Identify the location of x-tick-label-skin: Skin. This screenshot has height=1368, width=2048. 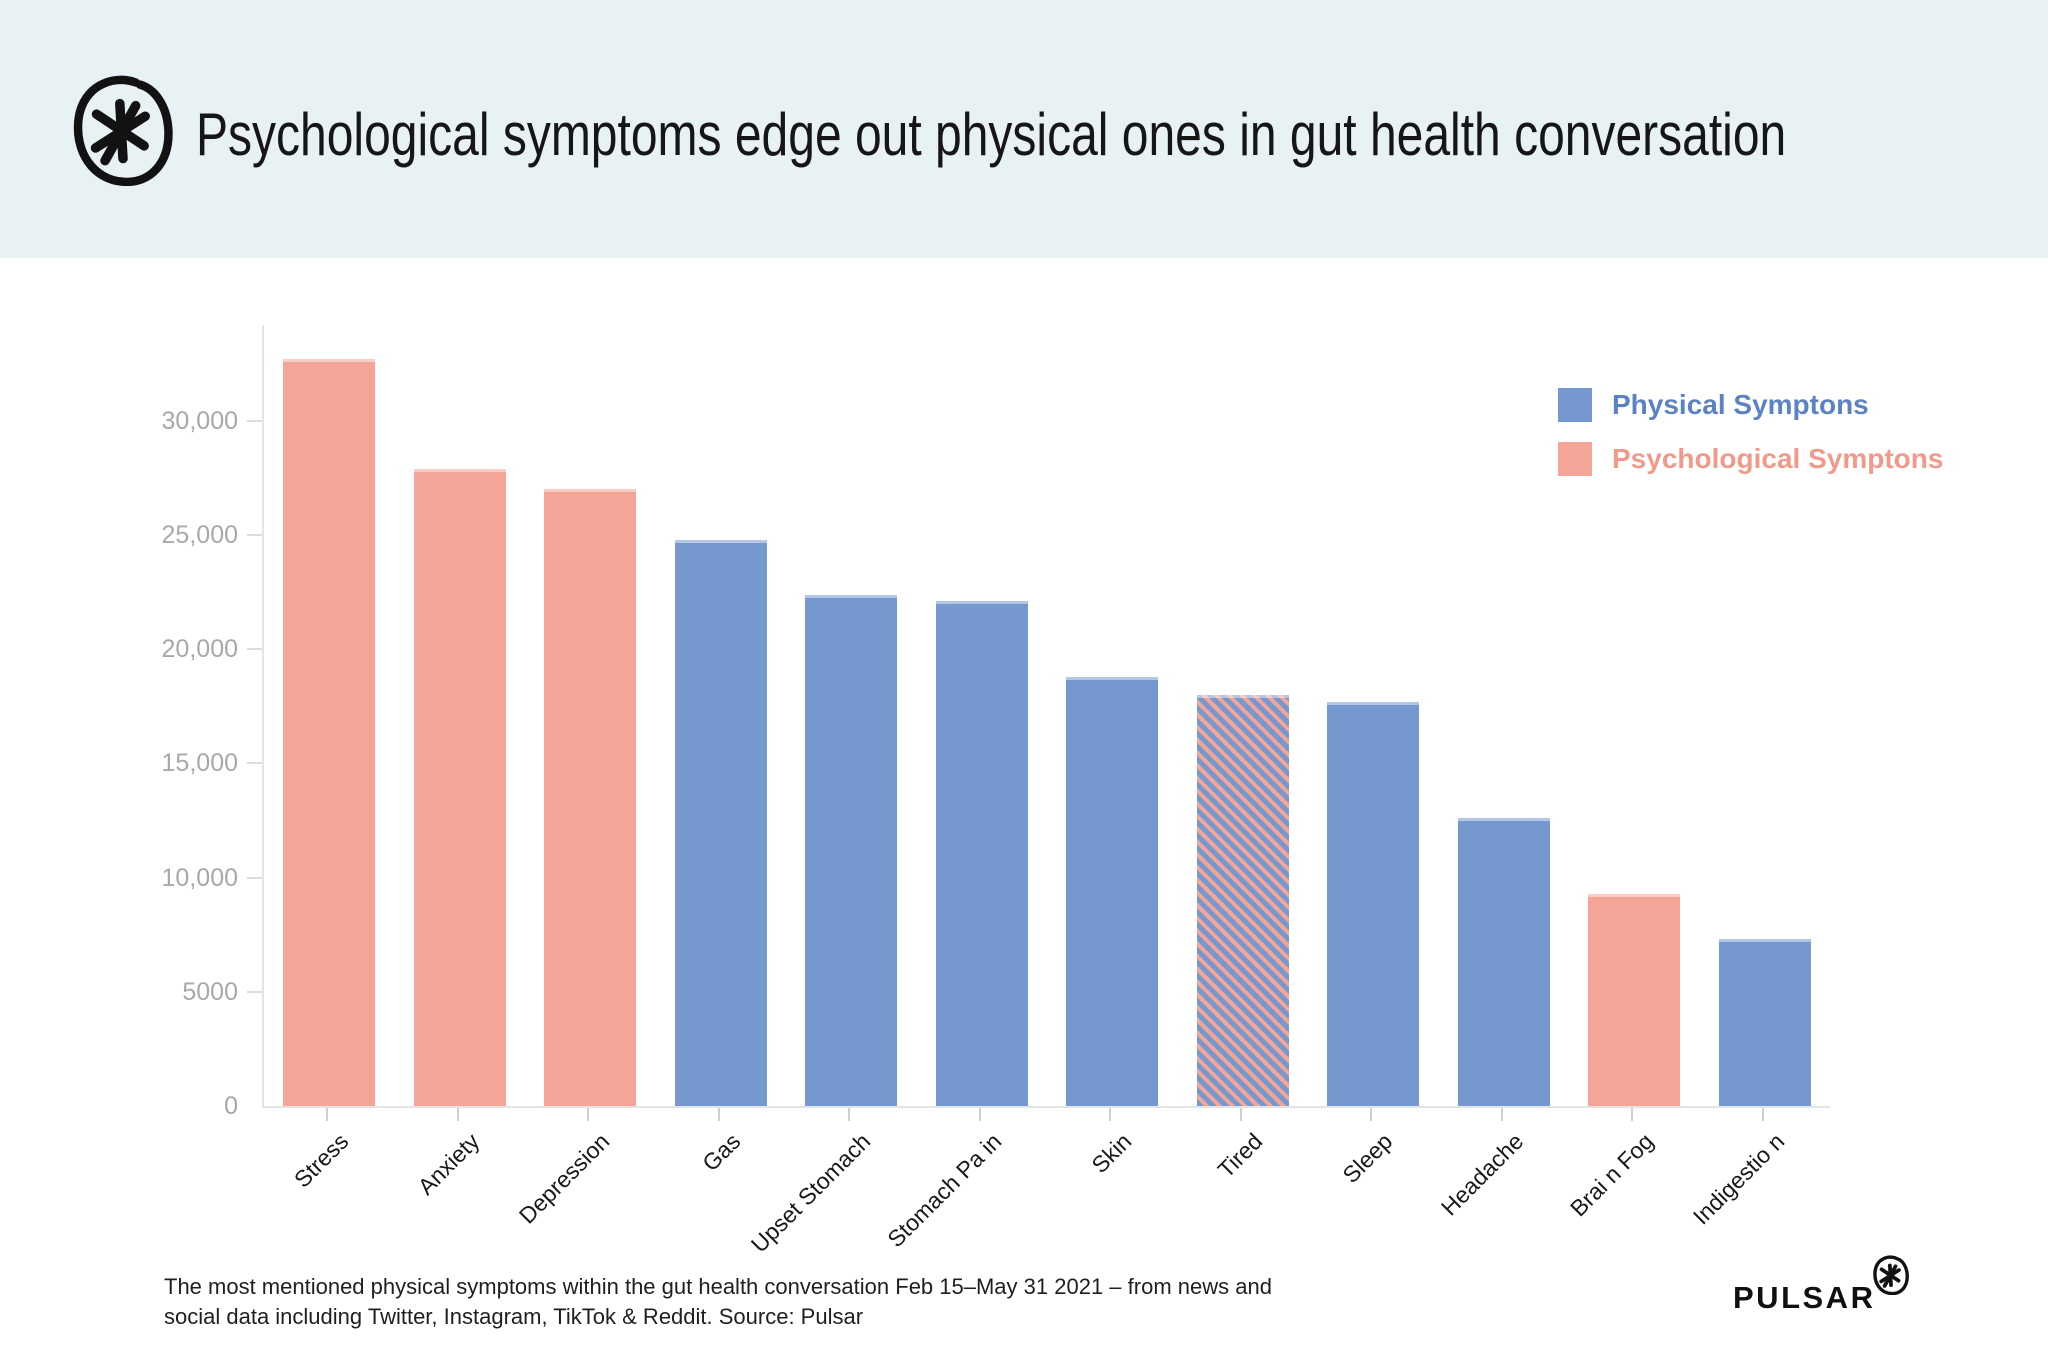
(1111, 1153).